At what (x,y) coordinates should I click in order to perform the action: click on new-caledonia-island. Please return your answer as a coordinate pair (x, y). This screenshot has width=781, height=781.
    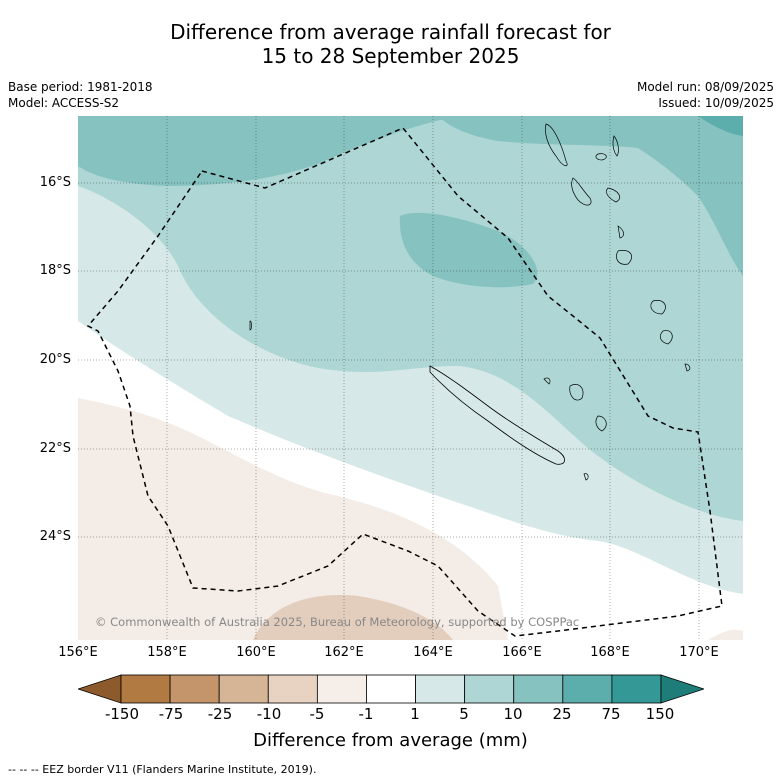
    Looking at the image, I should click on (497, 415).